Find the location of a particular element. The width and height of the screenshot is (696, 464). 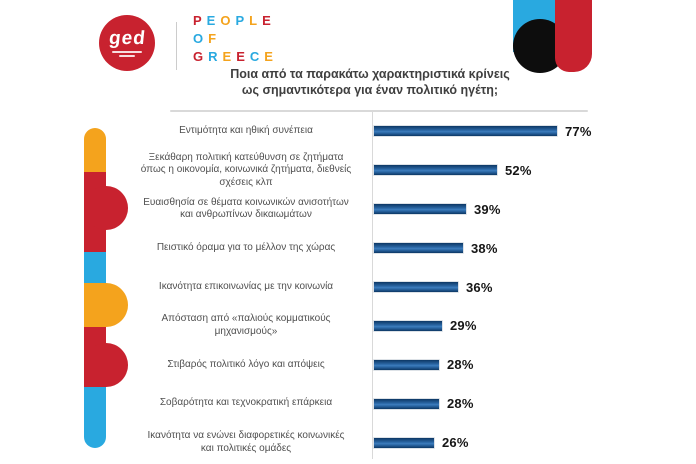

value-label: 52% is located at coordinates (518, 170).